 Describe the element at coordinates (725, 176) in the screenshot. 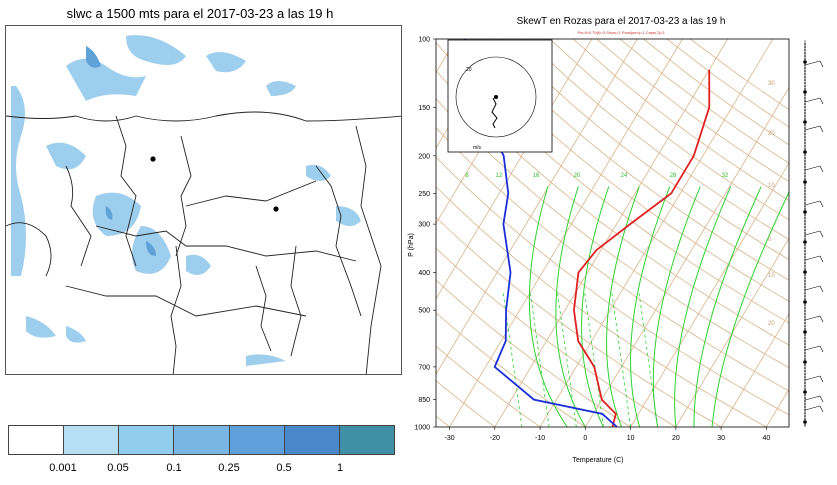

I see `moist-adiabat-label: 32` at that location.